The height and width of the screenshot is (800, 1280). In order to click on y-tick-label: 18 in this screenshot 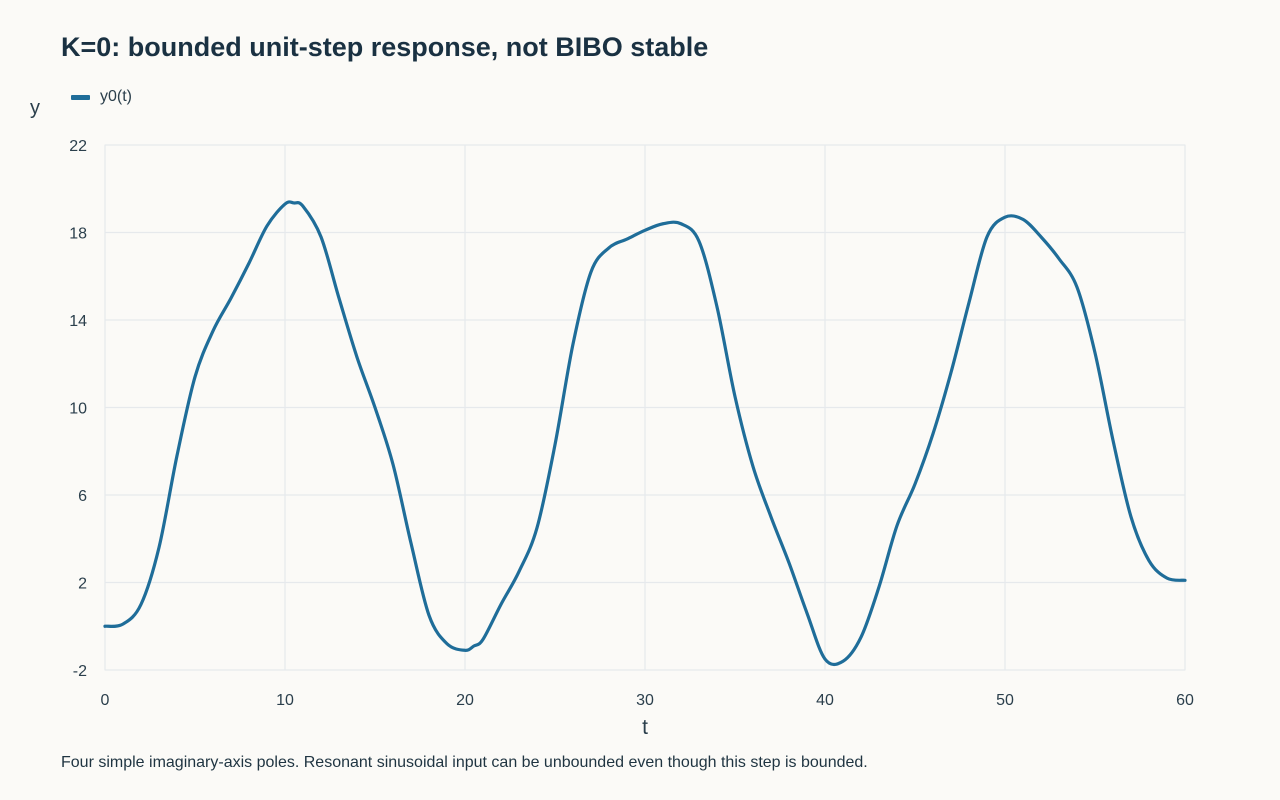, I will do `click(78, 234)`.